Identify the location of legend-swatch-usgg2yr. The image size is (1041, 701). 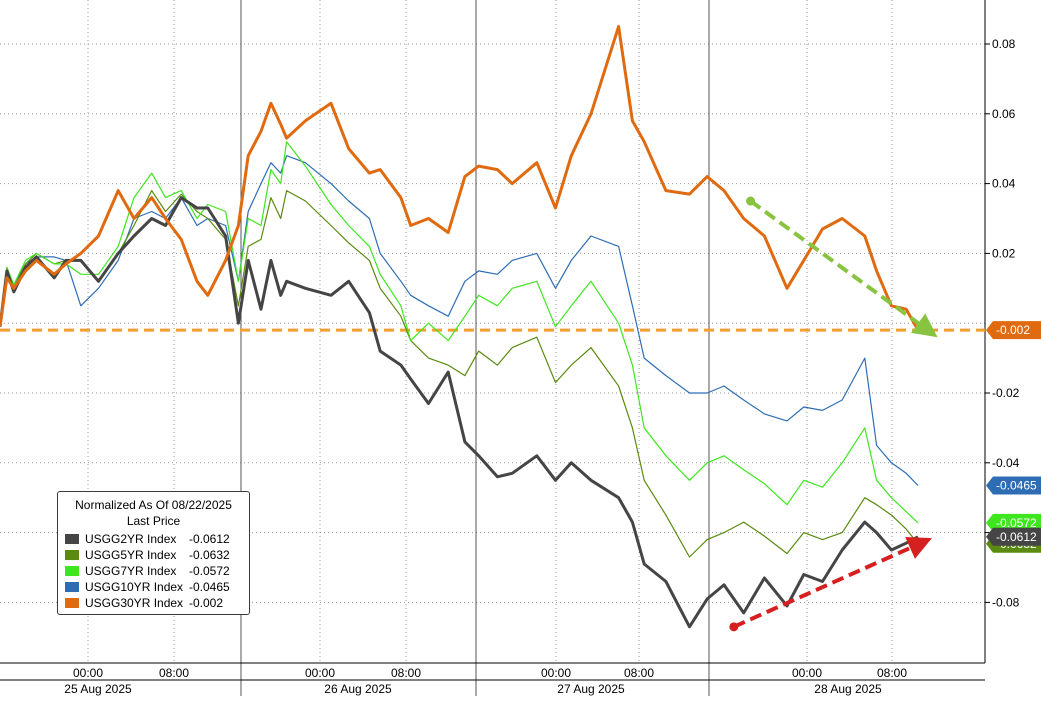
(72, 539).